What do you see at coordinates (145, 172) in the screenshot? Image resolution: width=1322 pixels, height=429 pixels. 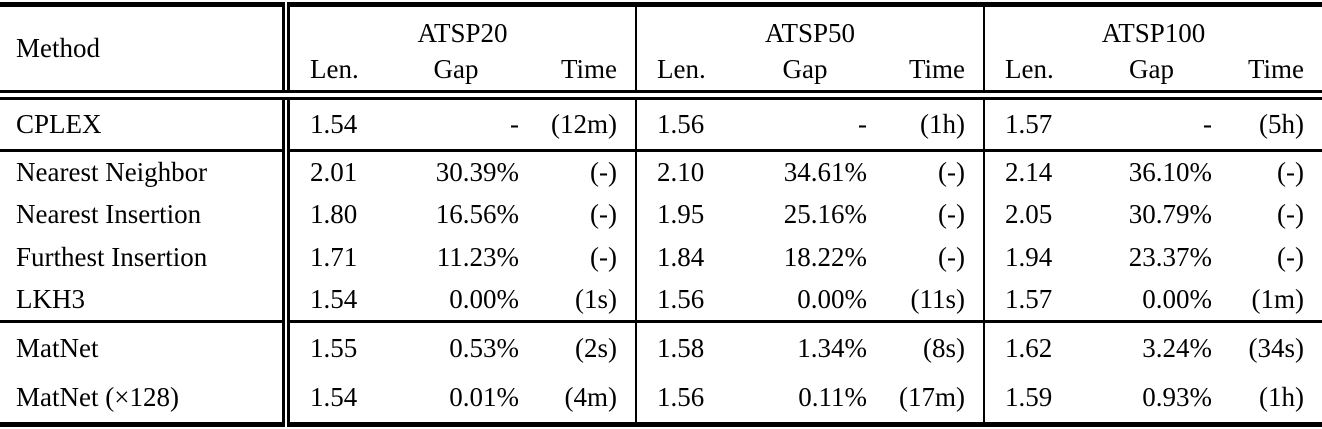 I see `method-cell: Nearest Neighbor` at bounding box center [145, 172].